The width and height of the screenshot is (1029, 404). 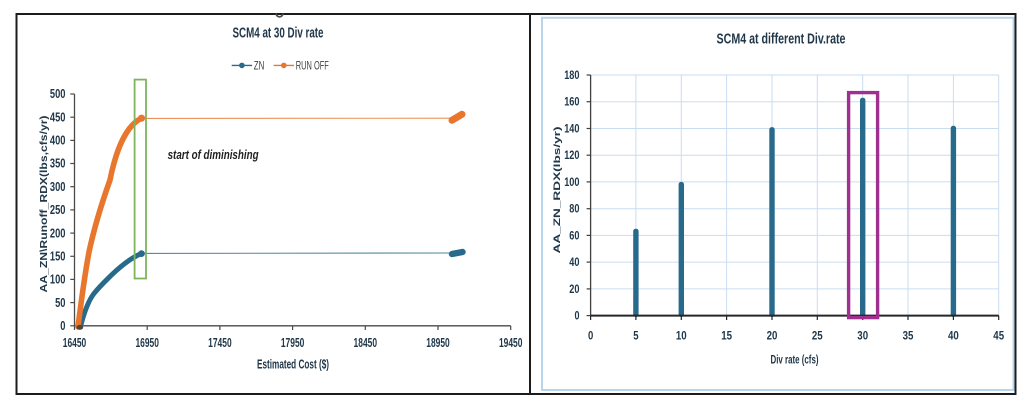 I want to click on svg-text: 18450, so click(x=366, y=342).